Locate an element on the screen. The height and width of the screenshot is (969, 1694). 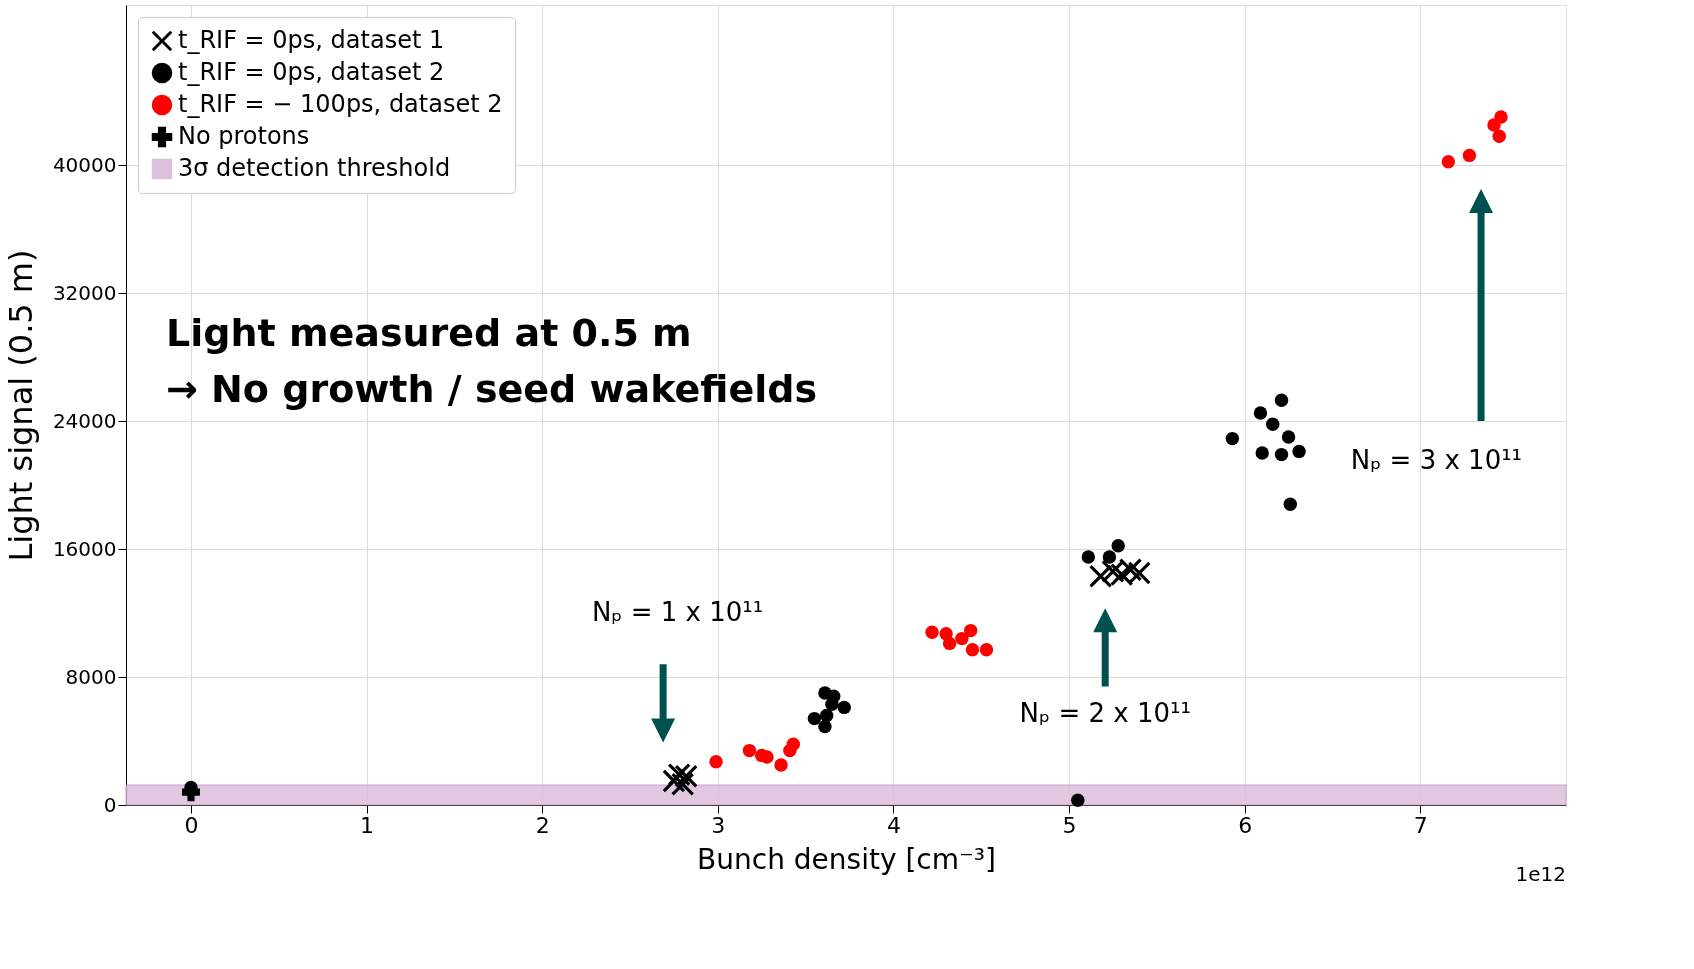
y-tick-label: 16000 is located at coordinates (84, 548).